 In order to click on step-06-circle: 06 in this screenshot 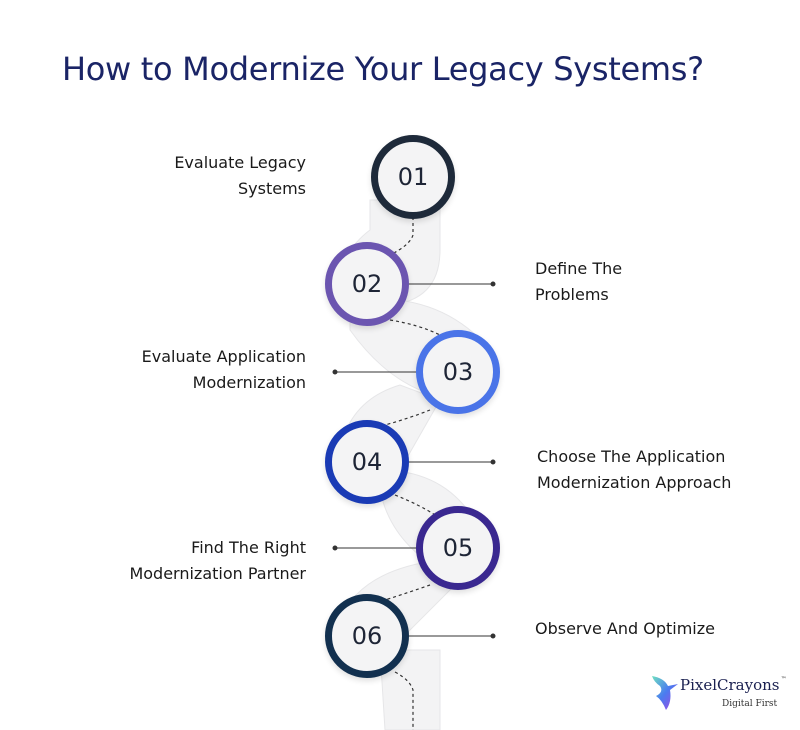, I will do `click(367, 636)`.